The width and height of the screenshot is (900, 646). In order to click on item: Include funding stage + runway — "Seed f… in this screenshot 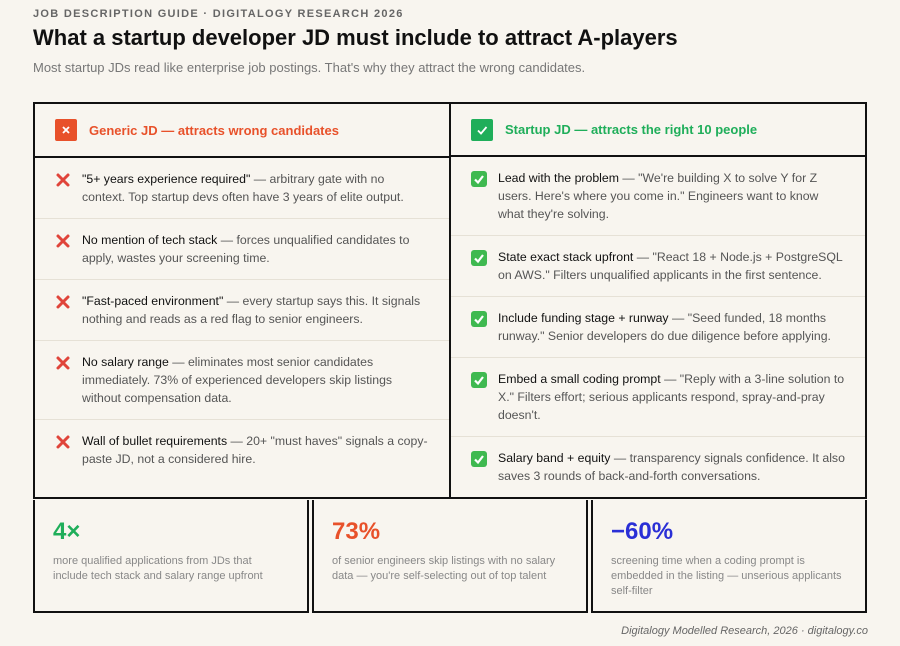, I will do `click(658, 327)`.